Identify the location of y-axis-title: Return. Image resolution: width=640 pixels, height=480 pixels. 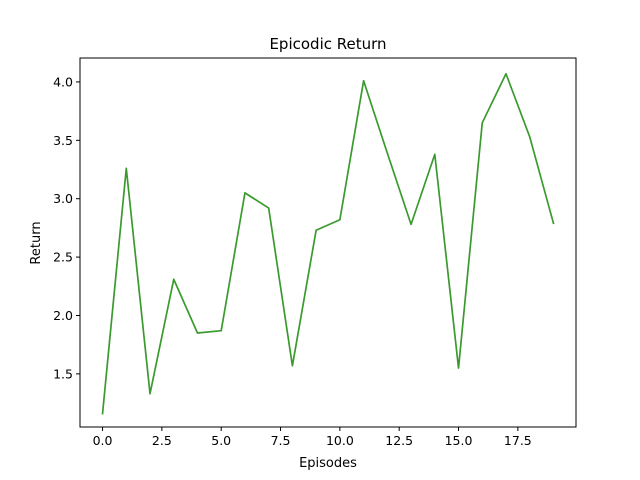
(36, 242).